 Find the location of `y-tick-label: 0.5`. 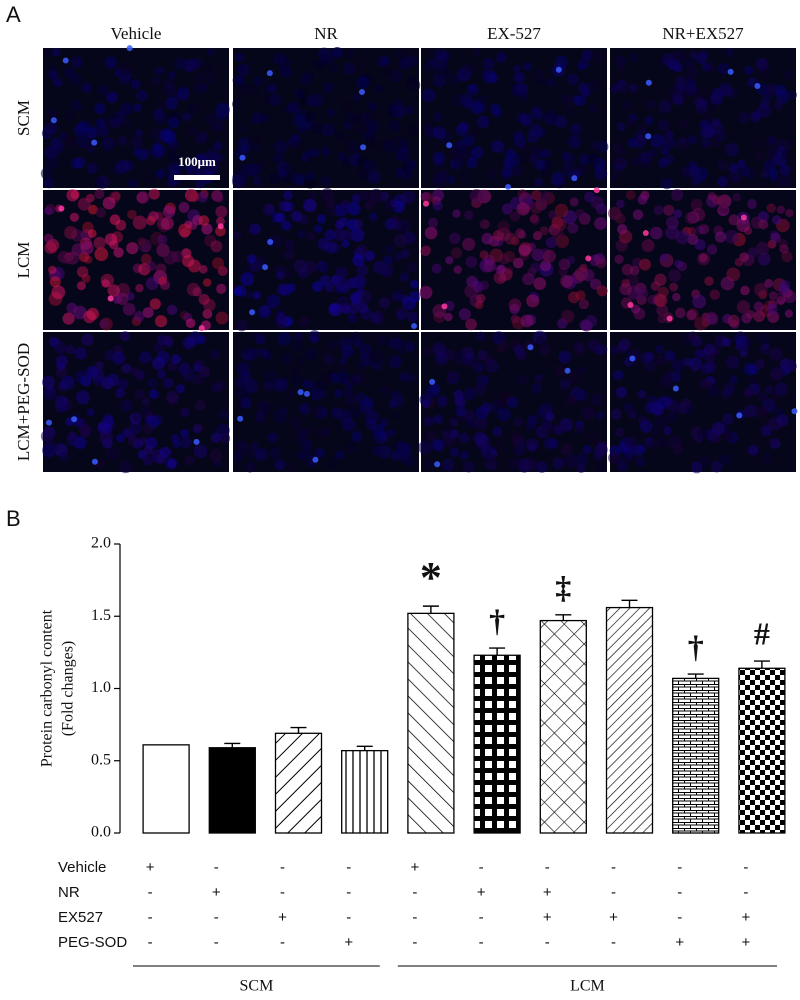

y-tick-label: 0.5 is located at coordinates (101, 759).